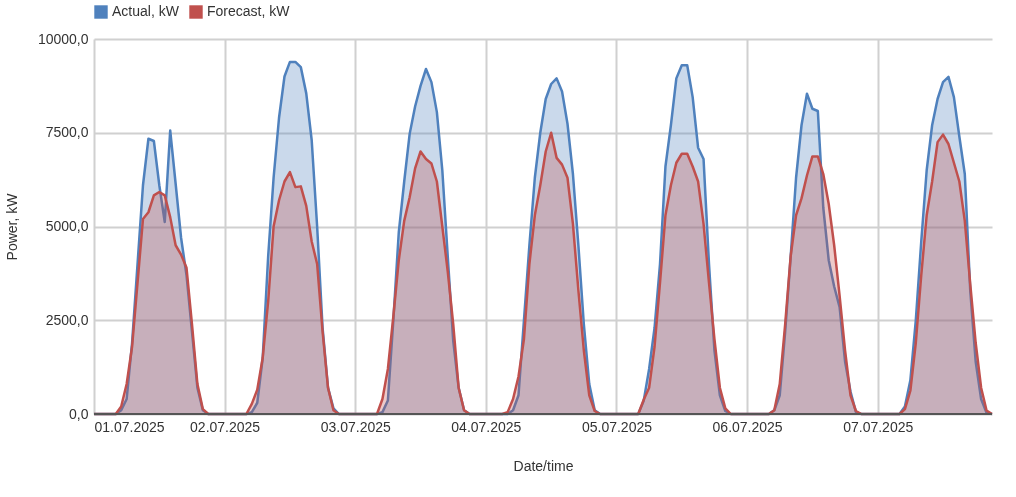  What do you see at coordinates (67, 132) in the screenshot?
I see `y-tick-label: 7500,0` at bounding box center [67, 132].